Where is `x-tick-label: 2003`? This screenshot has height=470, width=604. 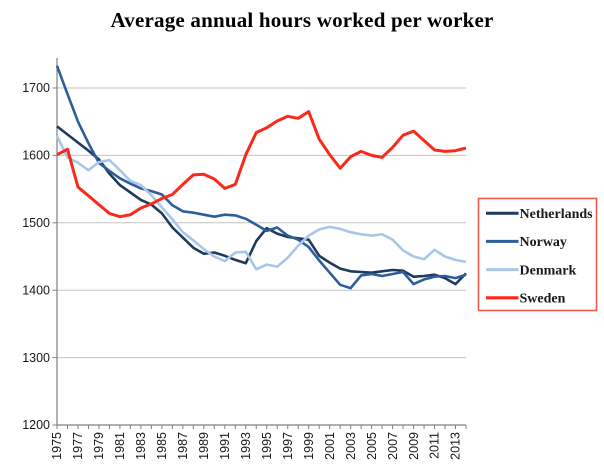
x-tick-label: 2003 is located at coordinates (351, 446).